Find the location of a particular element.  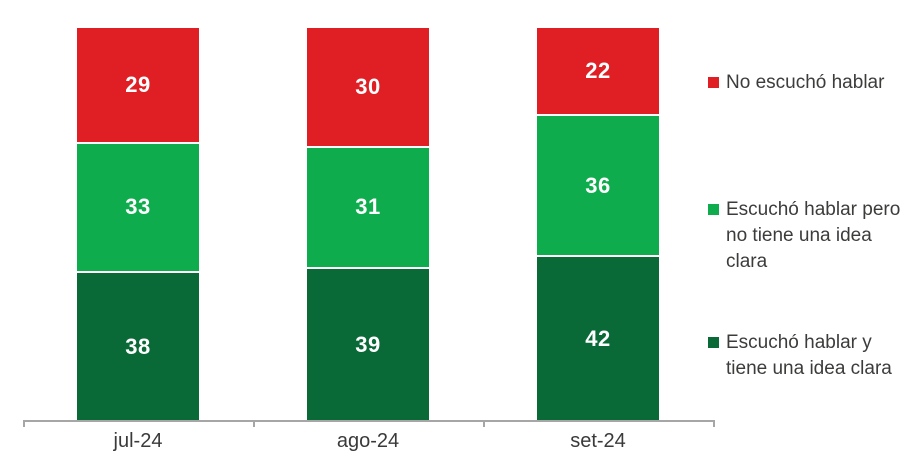

bar-segment: 22 is located at coordinates (598, 71).